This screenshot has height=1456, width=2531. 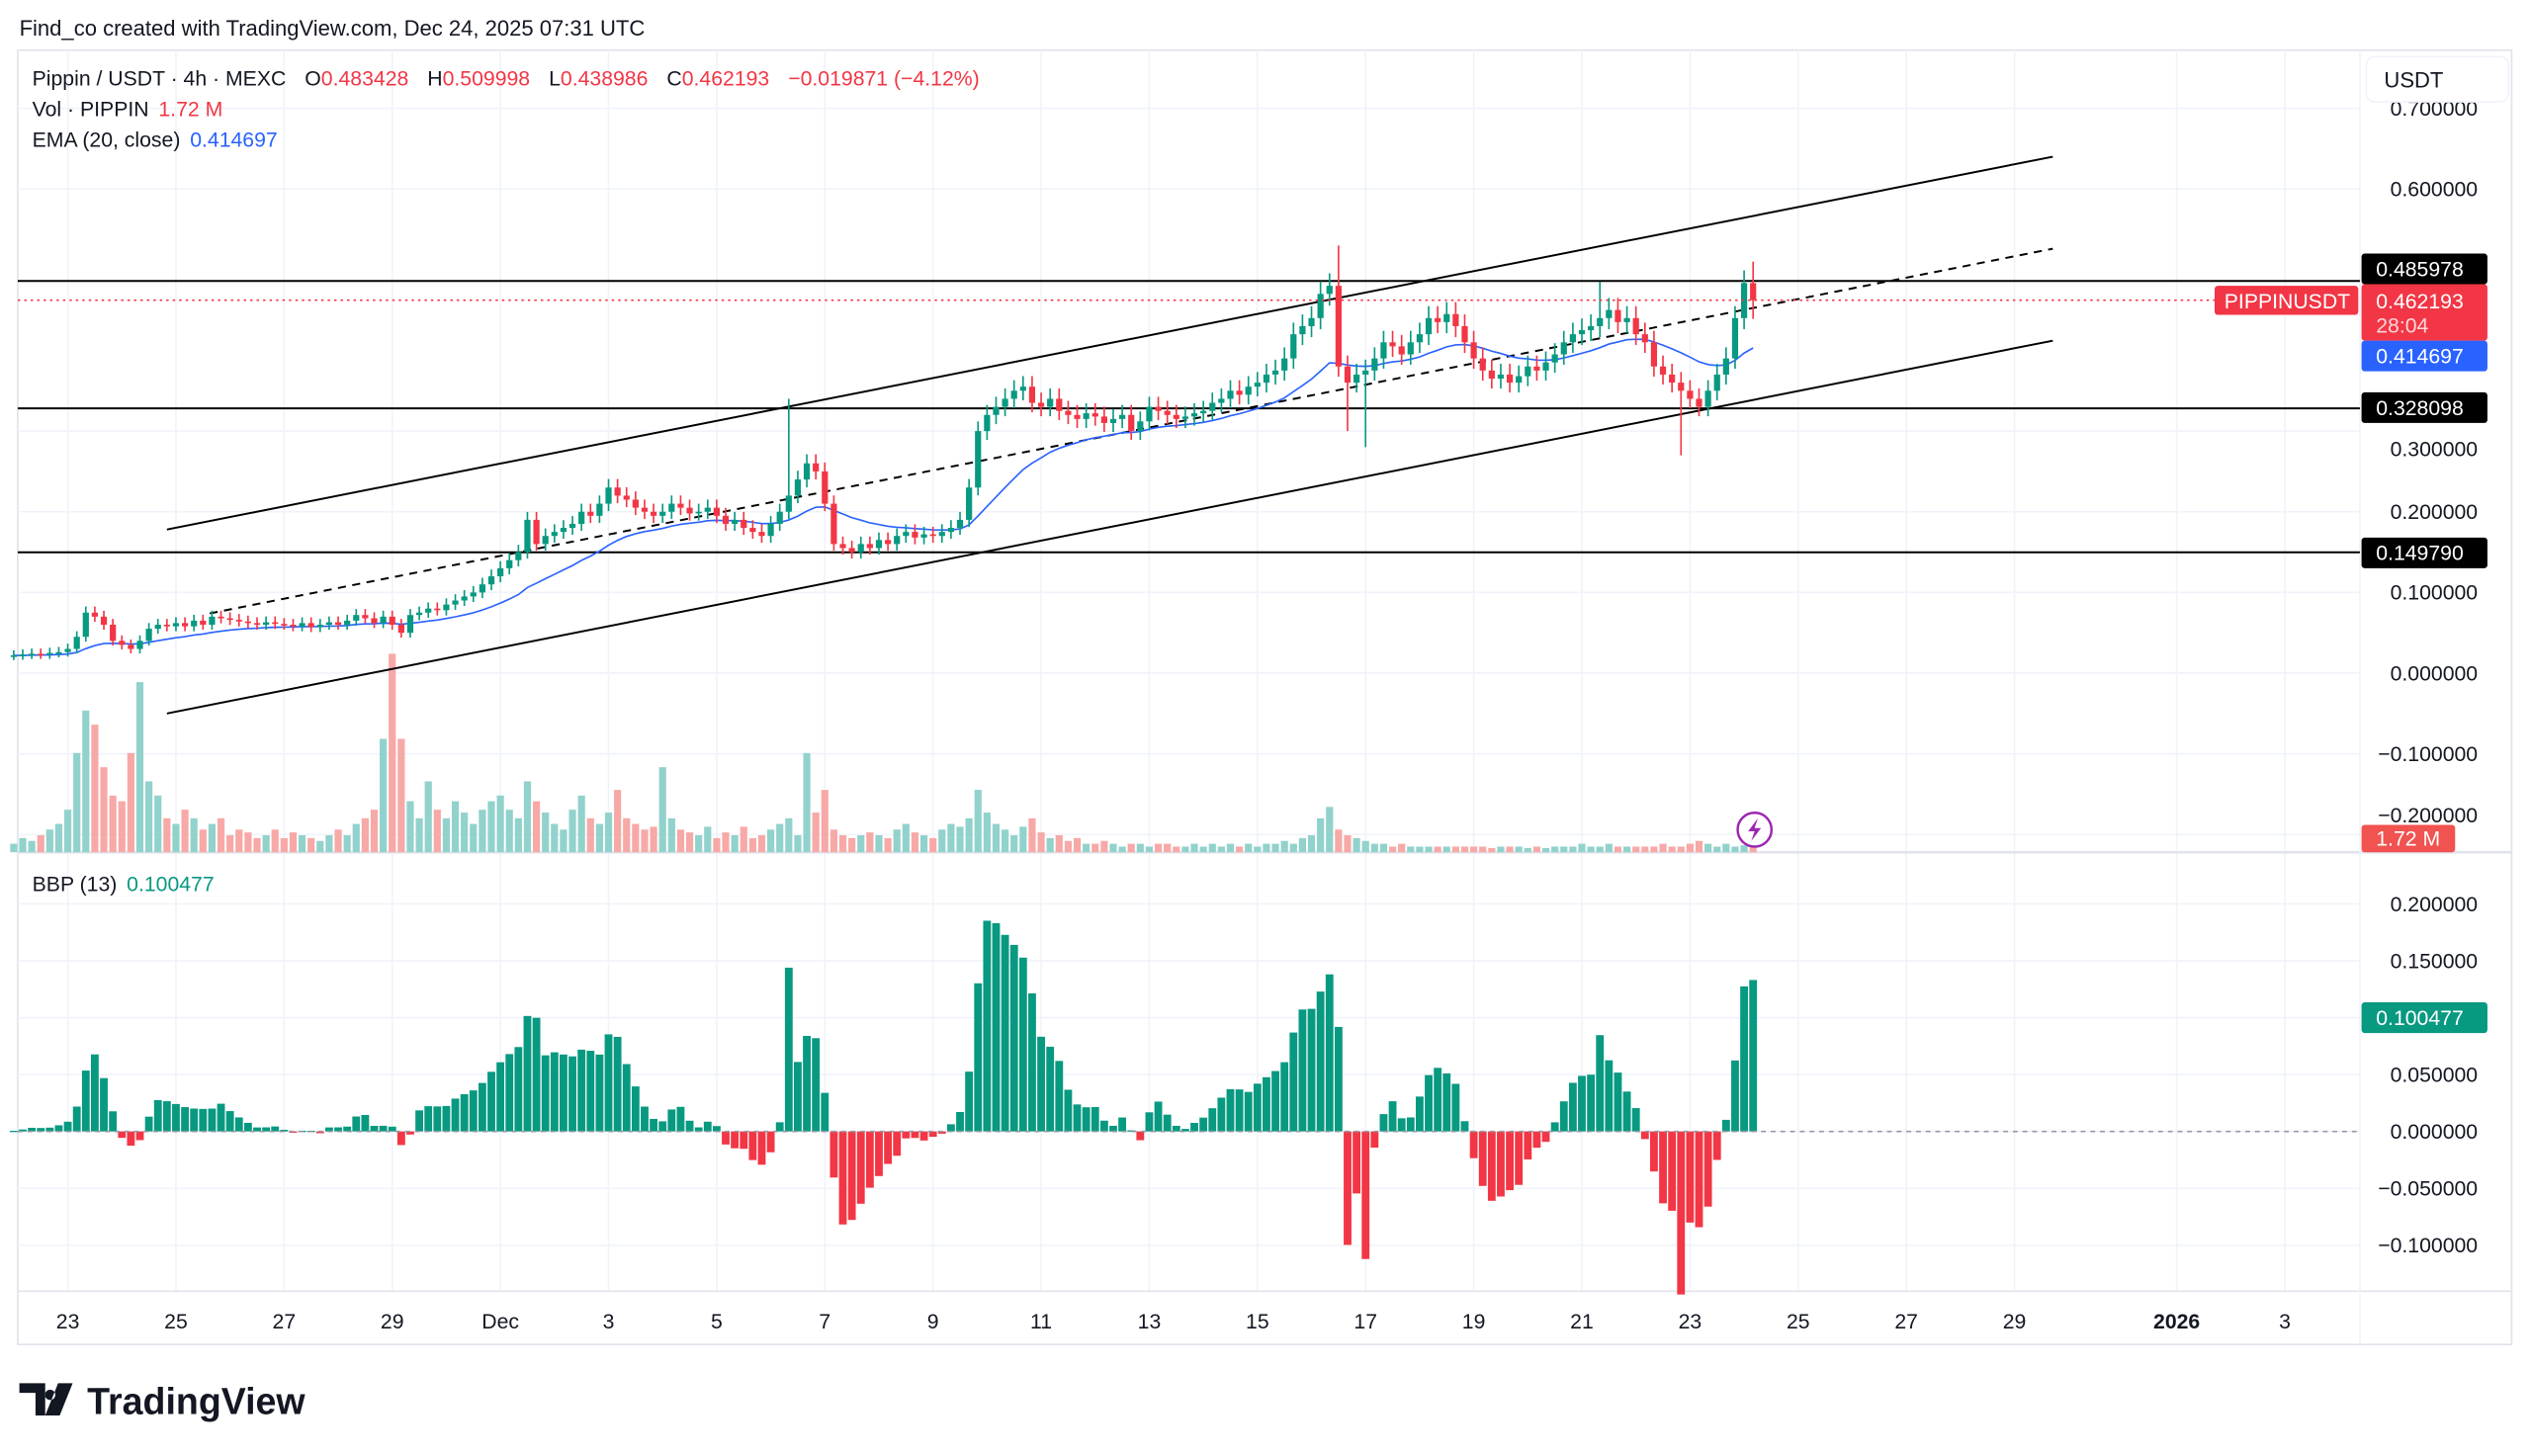 What do you see at coordinates (1041, 1322) in the screenshot?
I see `time-tick-label: 11` at bounding box center [1041, 1322].